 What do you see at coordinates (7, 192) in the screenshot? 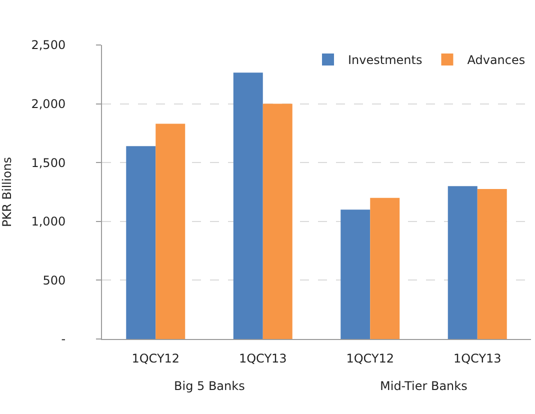
I see `y-axis-title: PKR Billions` at bounding box center [7, 192].